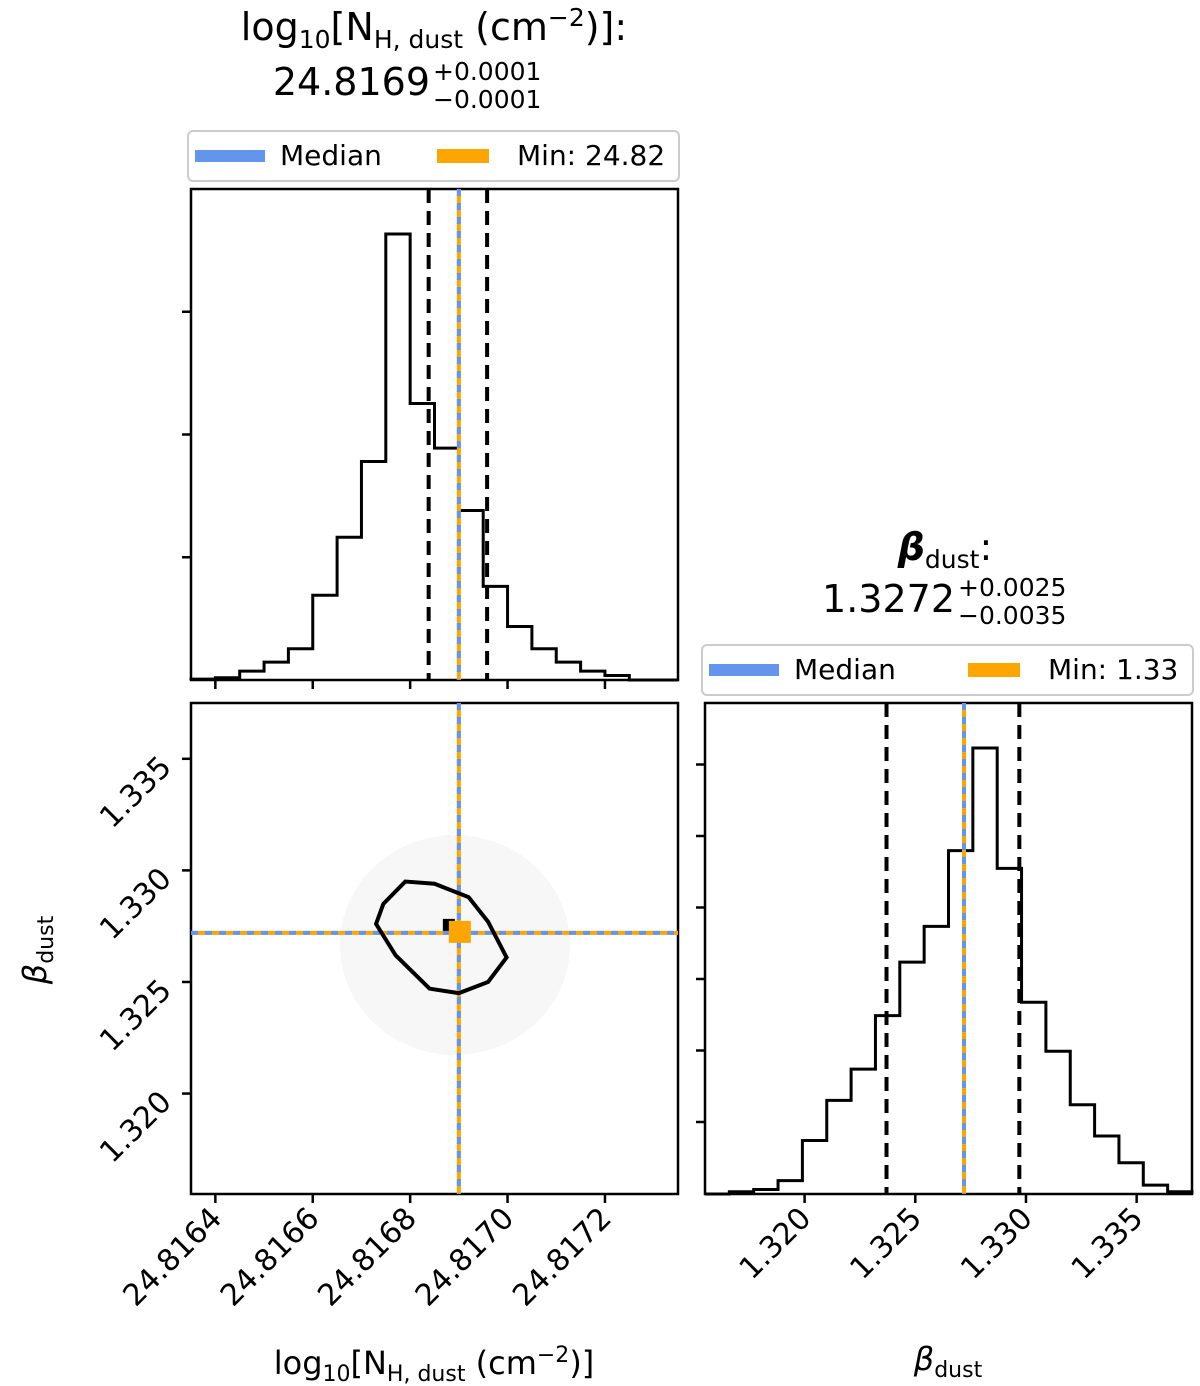 This screenshot has height=1386, width=1200. What do you see at coordinates (885, 1243) in the screenshot?
I see `x-tick-label: 1.325` at bounding box center [885, 1243].